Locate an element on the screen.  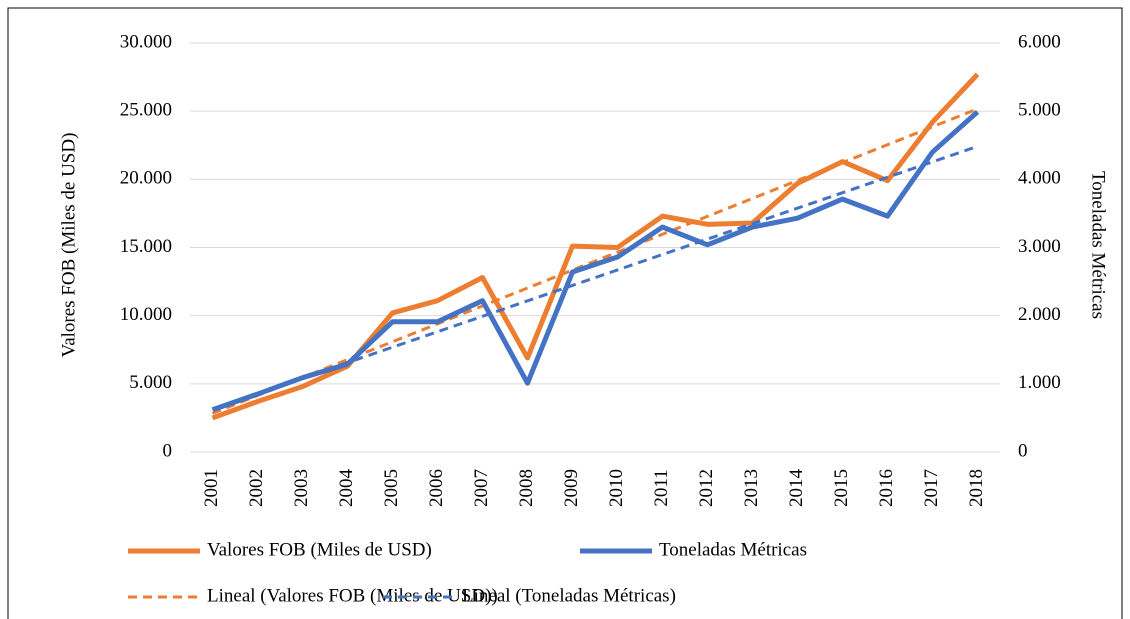
legend-label: Valores FOB (Miles de USD) is located at coordinates (319, 549).